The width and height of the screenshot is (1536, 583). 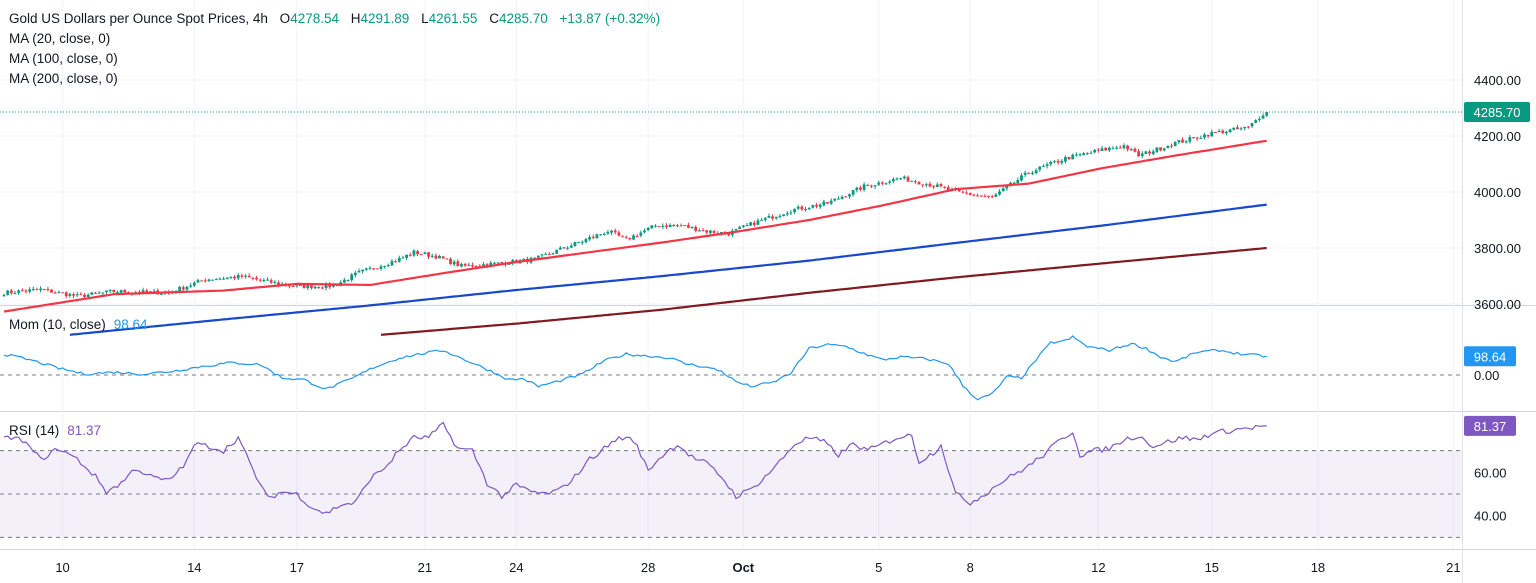 What do you see at coordinates (63, 78) in the screenshot?
I see `ma200-legend: MA (200, close, 0)` at bounding box center [63, 78].